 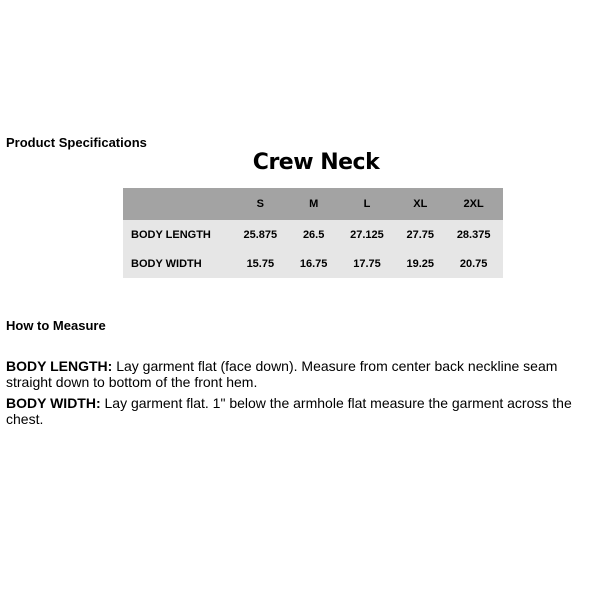 I want to click on cell: 20.75, so click(x=473, y=263).